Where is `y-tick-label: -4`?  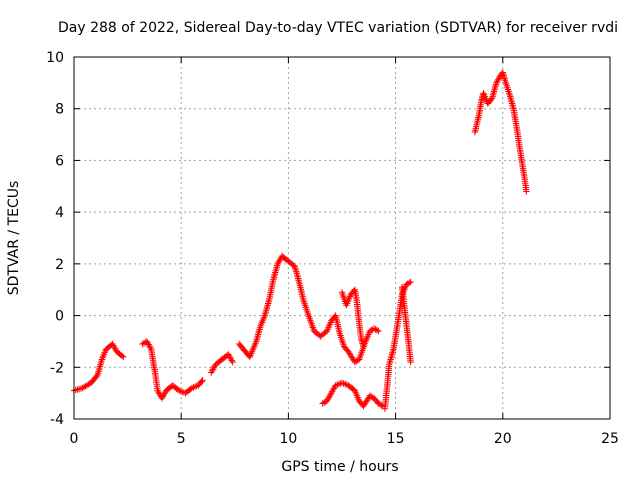 y-tick-label: -4 is located at coordinates (57, 420).